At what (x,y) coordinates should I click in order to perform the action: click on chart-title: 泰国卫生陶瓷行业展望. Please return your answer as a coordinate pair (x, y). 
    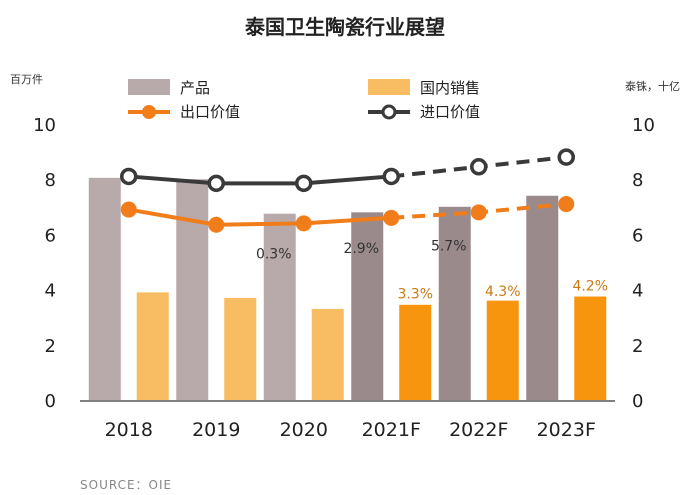
    Looking at the image, I should click on (344, 27).